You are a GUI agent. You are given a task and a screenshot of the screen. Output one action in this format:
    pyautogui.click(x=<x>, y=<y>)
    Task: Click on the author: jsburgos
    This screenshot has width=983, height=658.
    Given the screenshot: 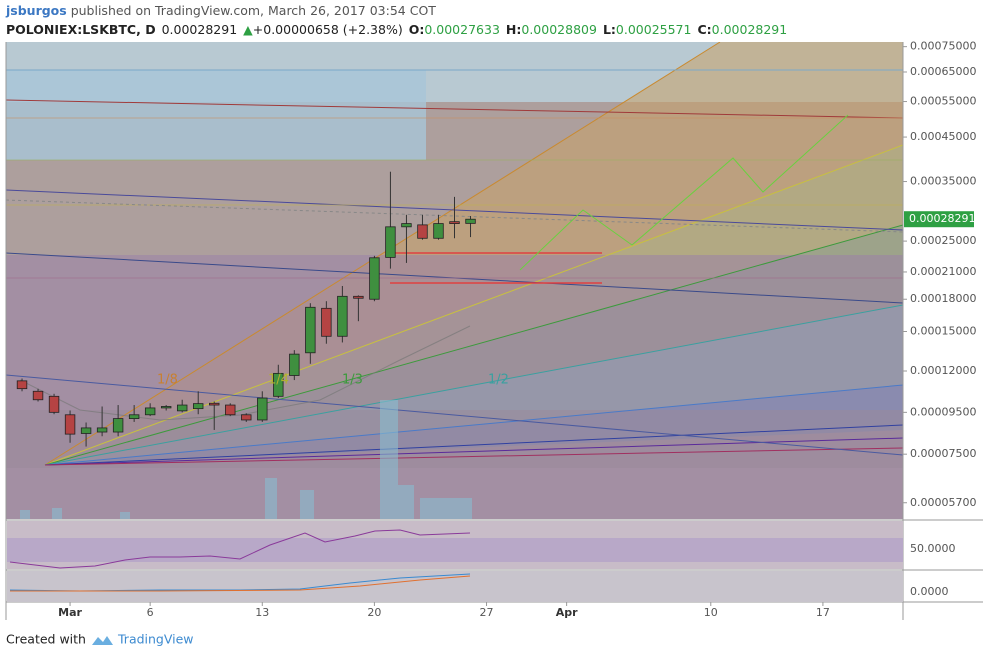 What is the action you would take?
    pyautogui.click(x=36, y=10)
    